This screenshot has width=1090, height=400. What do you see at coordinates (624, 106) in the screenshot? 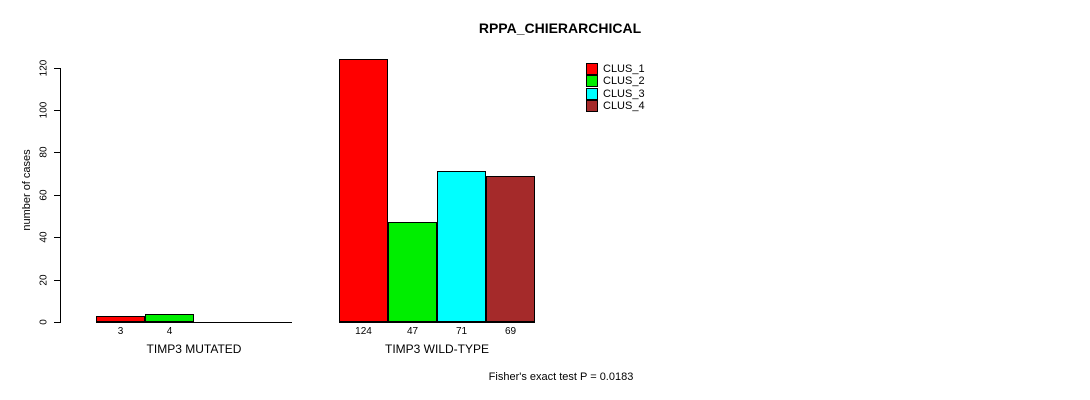
I see `legend-label: CLUS_4` at bounding box center [624, 106].